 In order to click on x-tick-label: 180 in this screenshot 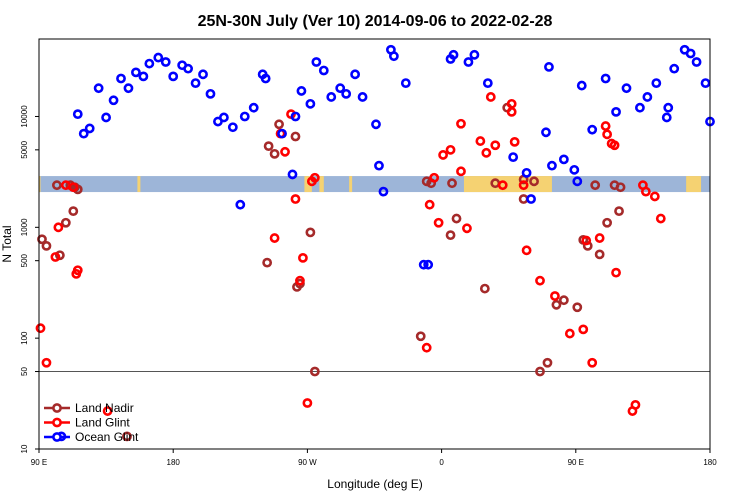, I will do `click(174, 462)`.